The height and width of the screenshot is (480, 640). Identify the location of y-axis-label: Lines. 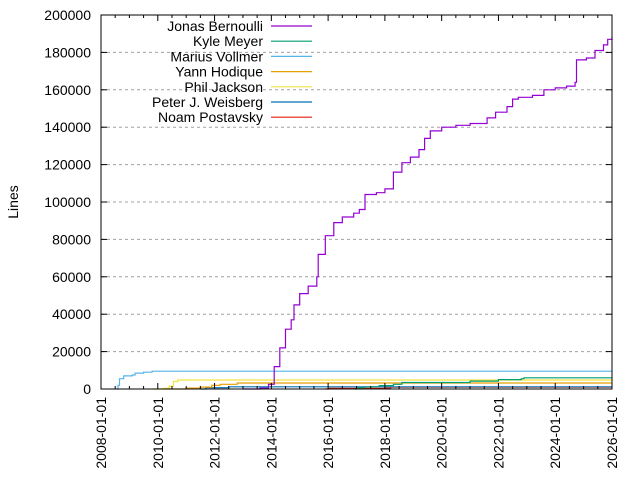
(13, 201).